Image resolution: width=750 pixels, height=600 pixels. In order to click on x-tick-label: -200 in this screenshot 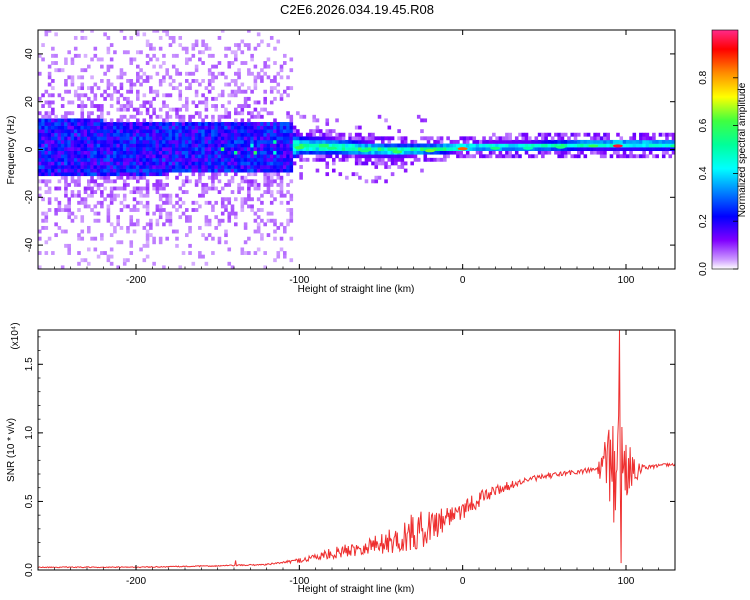, I will do `click(136, 280)`.